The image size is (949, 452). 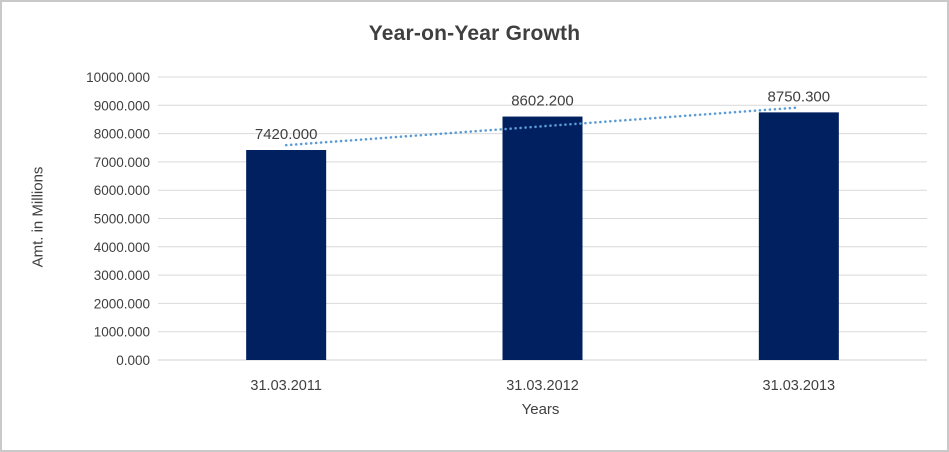 I want to click on trendline, so click(x=542, y=126).